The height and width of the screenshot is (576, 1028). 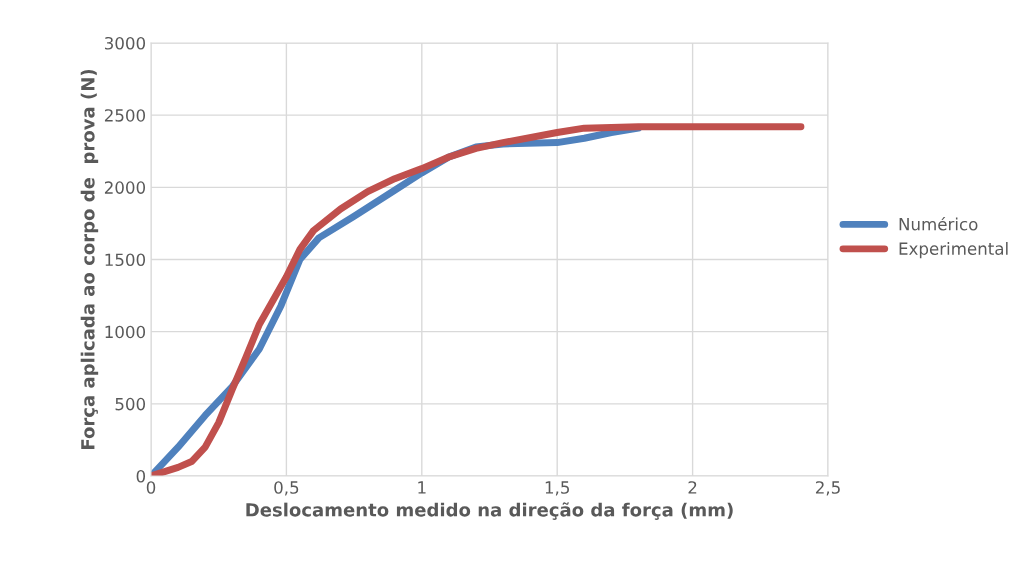 I want to click on x-tick-label: 2,5, so click(x=827, y=488).